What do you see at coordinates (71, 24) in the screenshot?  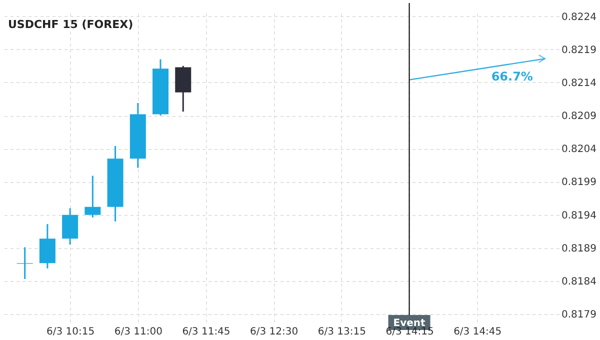 I see `text: USDCHF 15 (FOREX)` at bounding box center [71, 24].